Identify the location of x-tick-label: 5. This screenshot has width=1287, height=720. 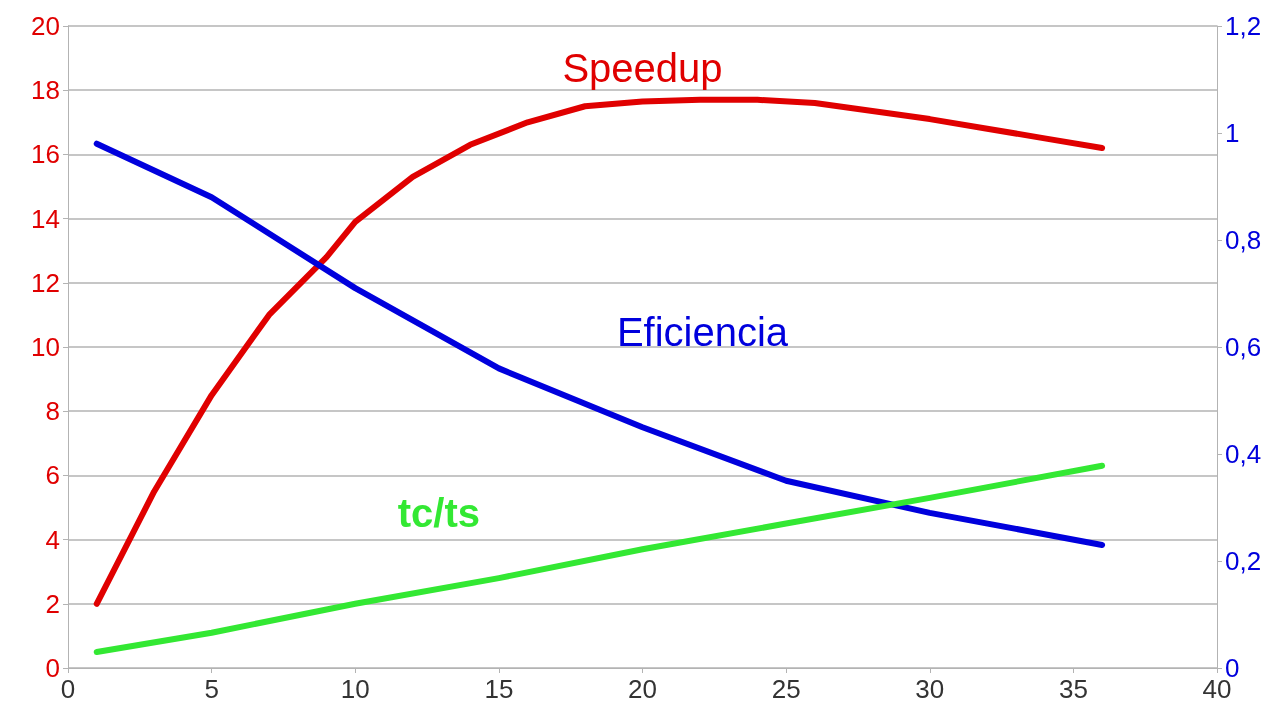
(211, 689).